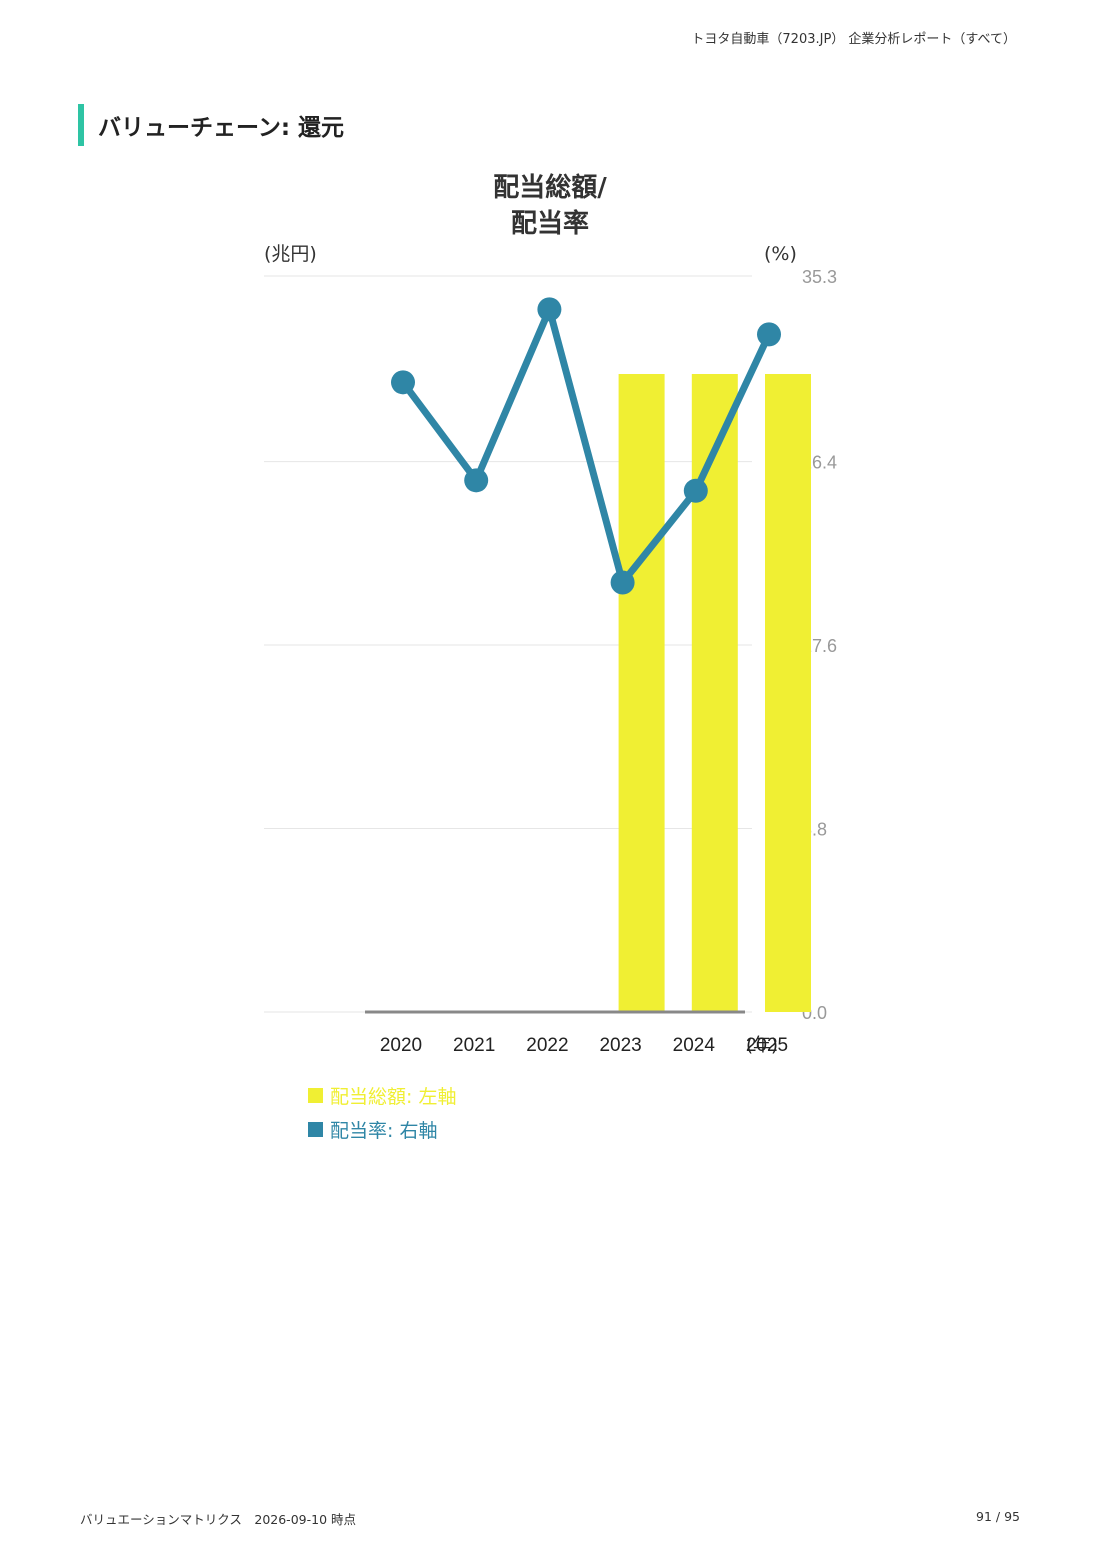  Describe the element at coordinates (315, 1095) in the screenshot. I see `legend-swatch-bar` at that location.